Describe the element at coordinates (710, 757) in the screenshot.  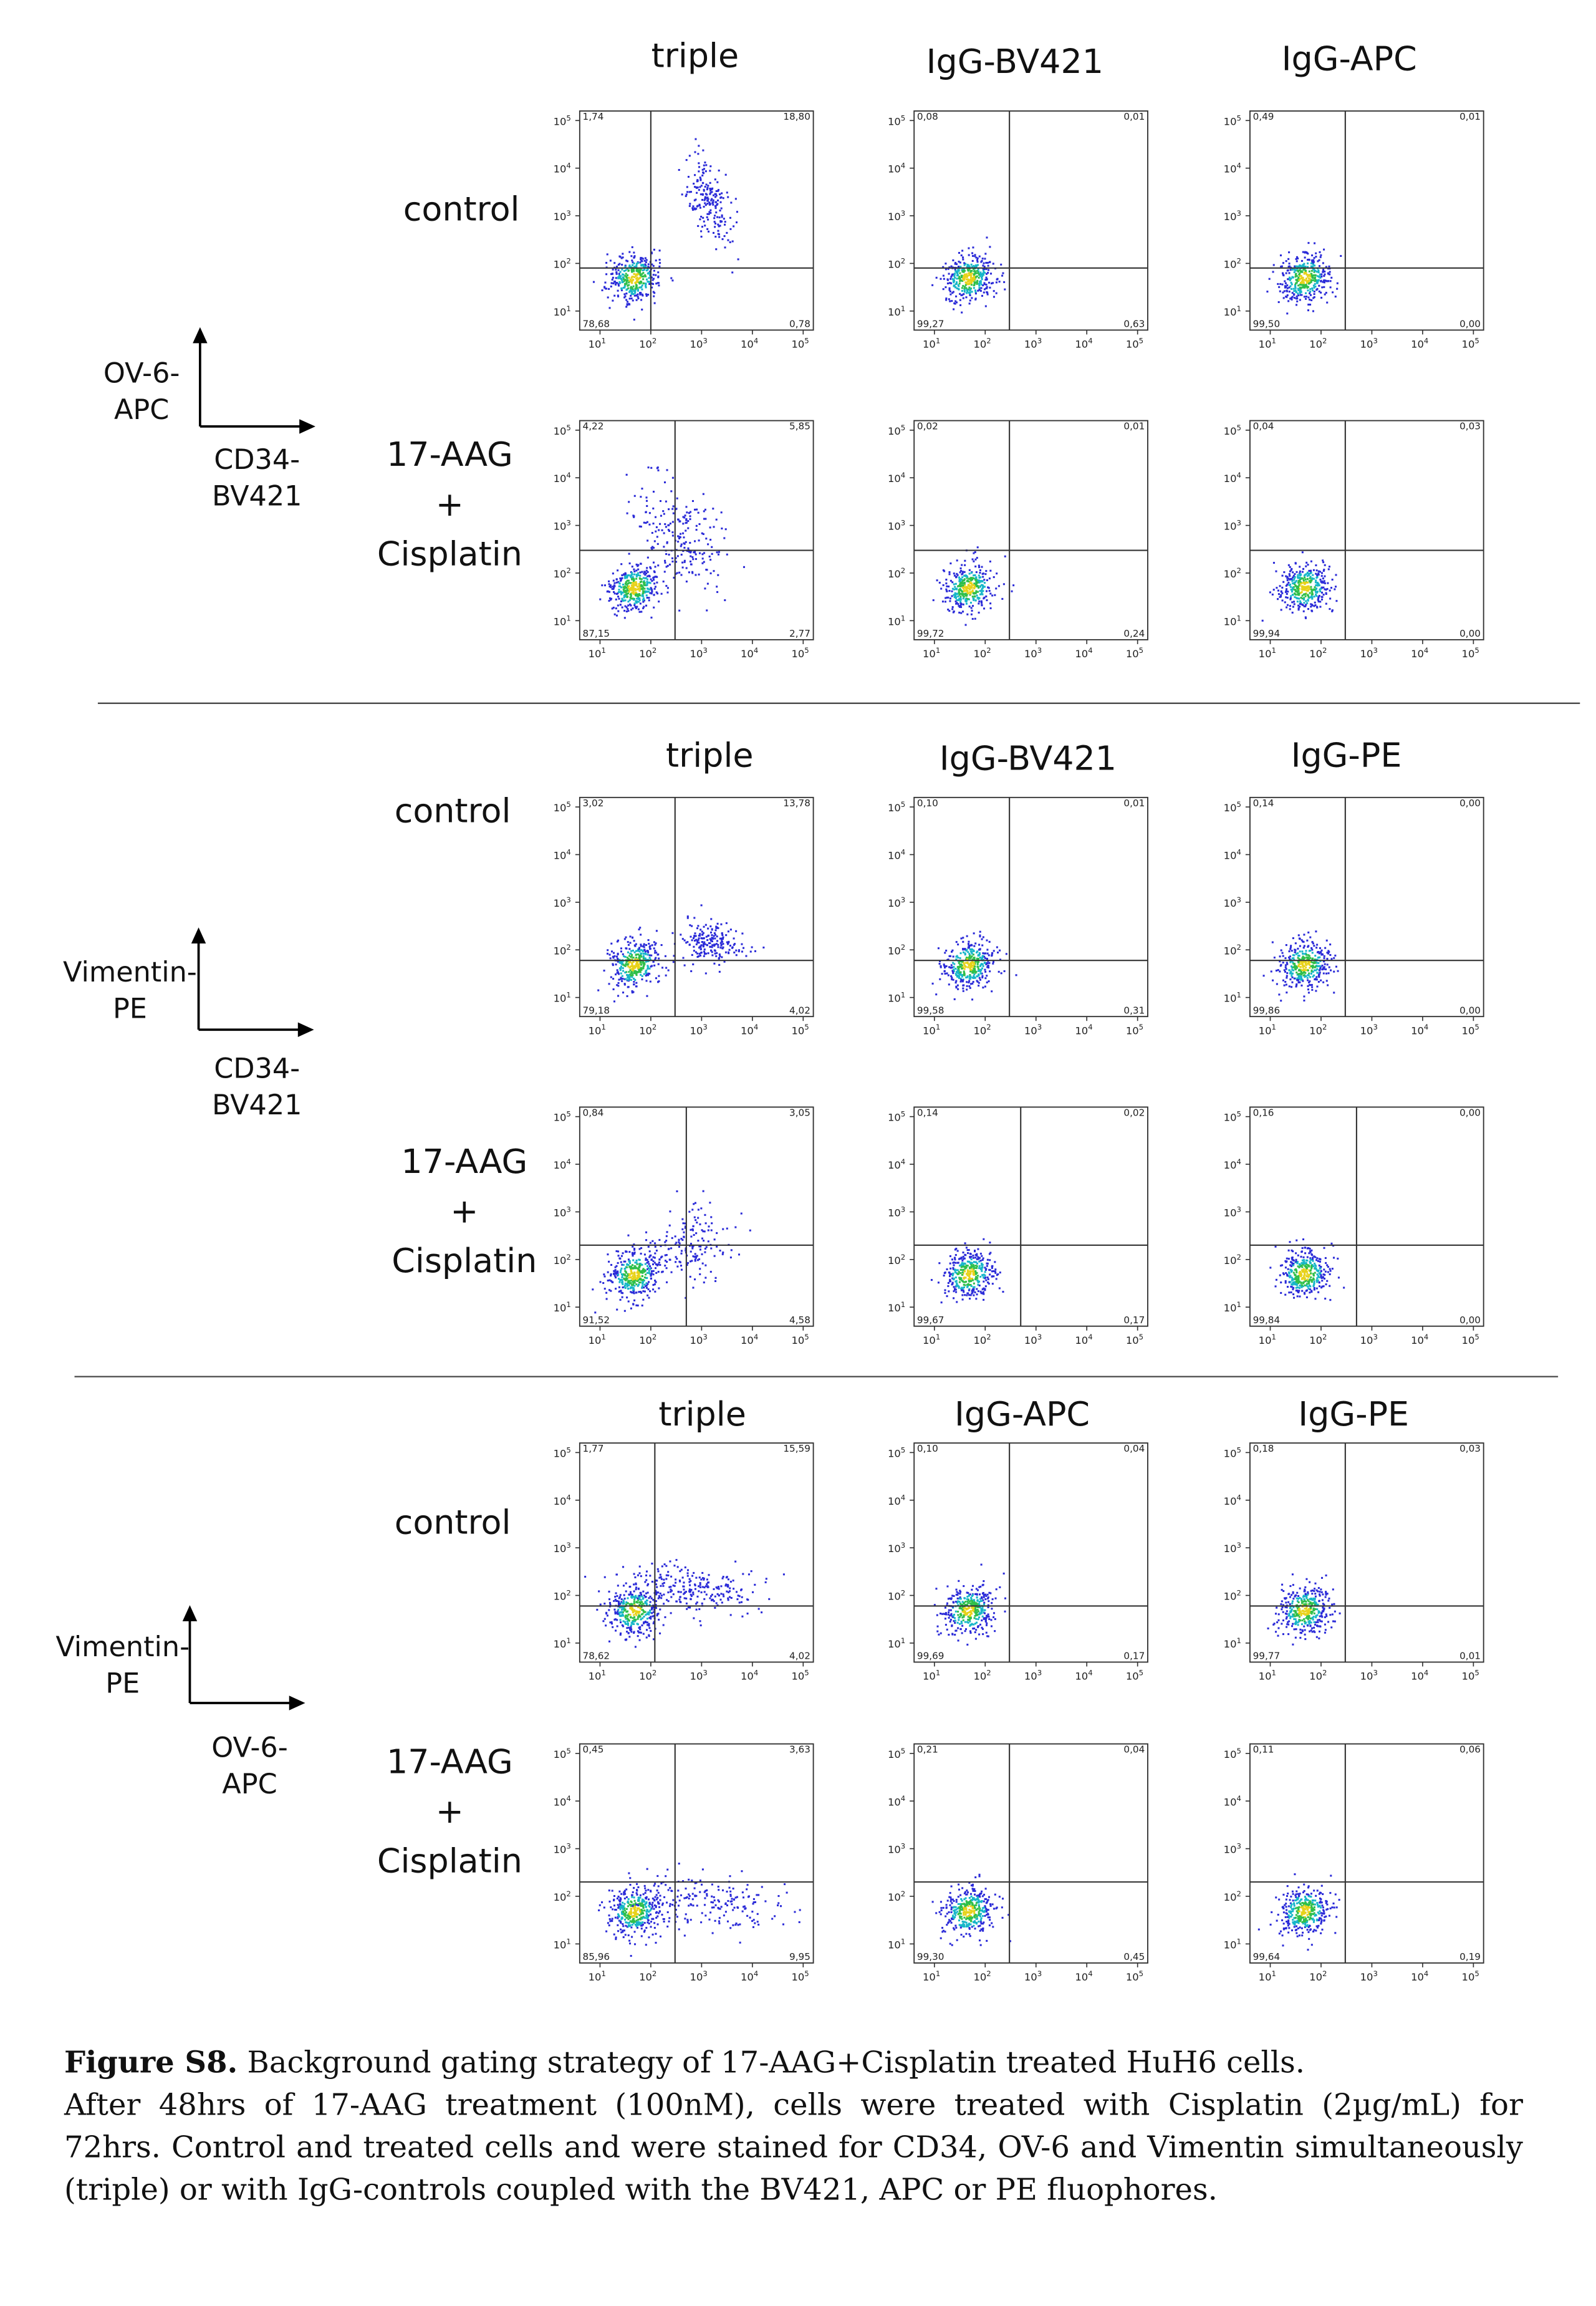
I see `column-title: triple` at that location.